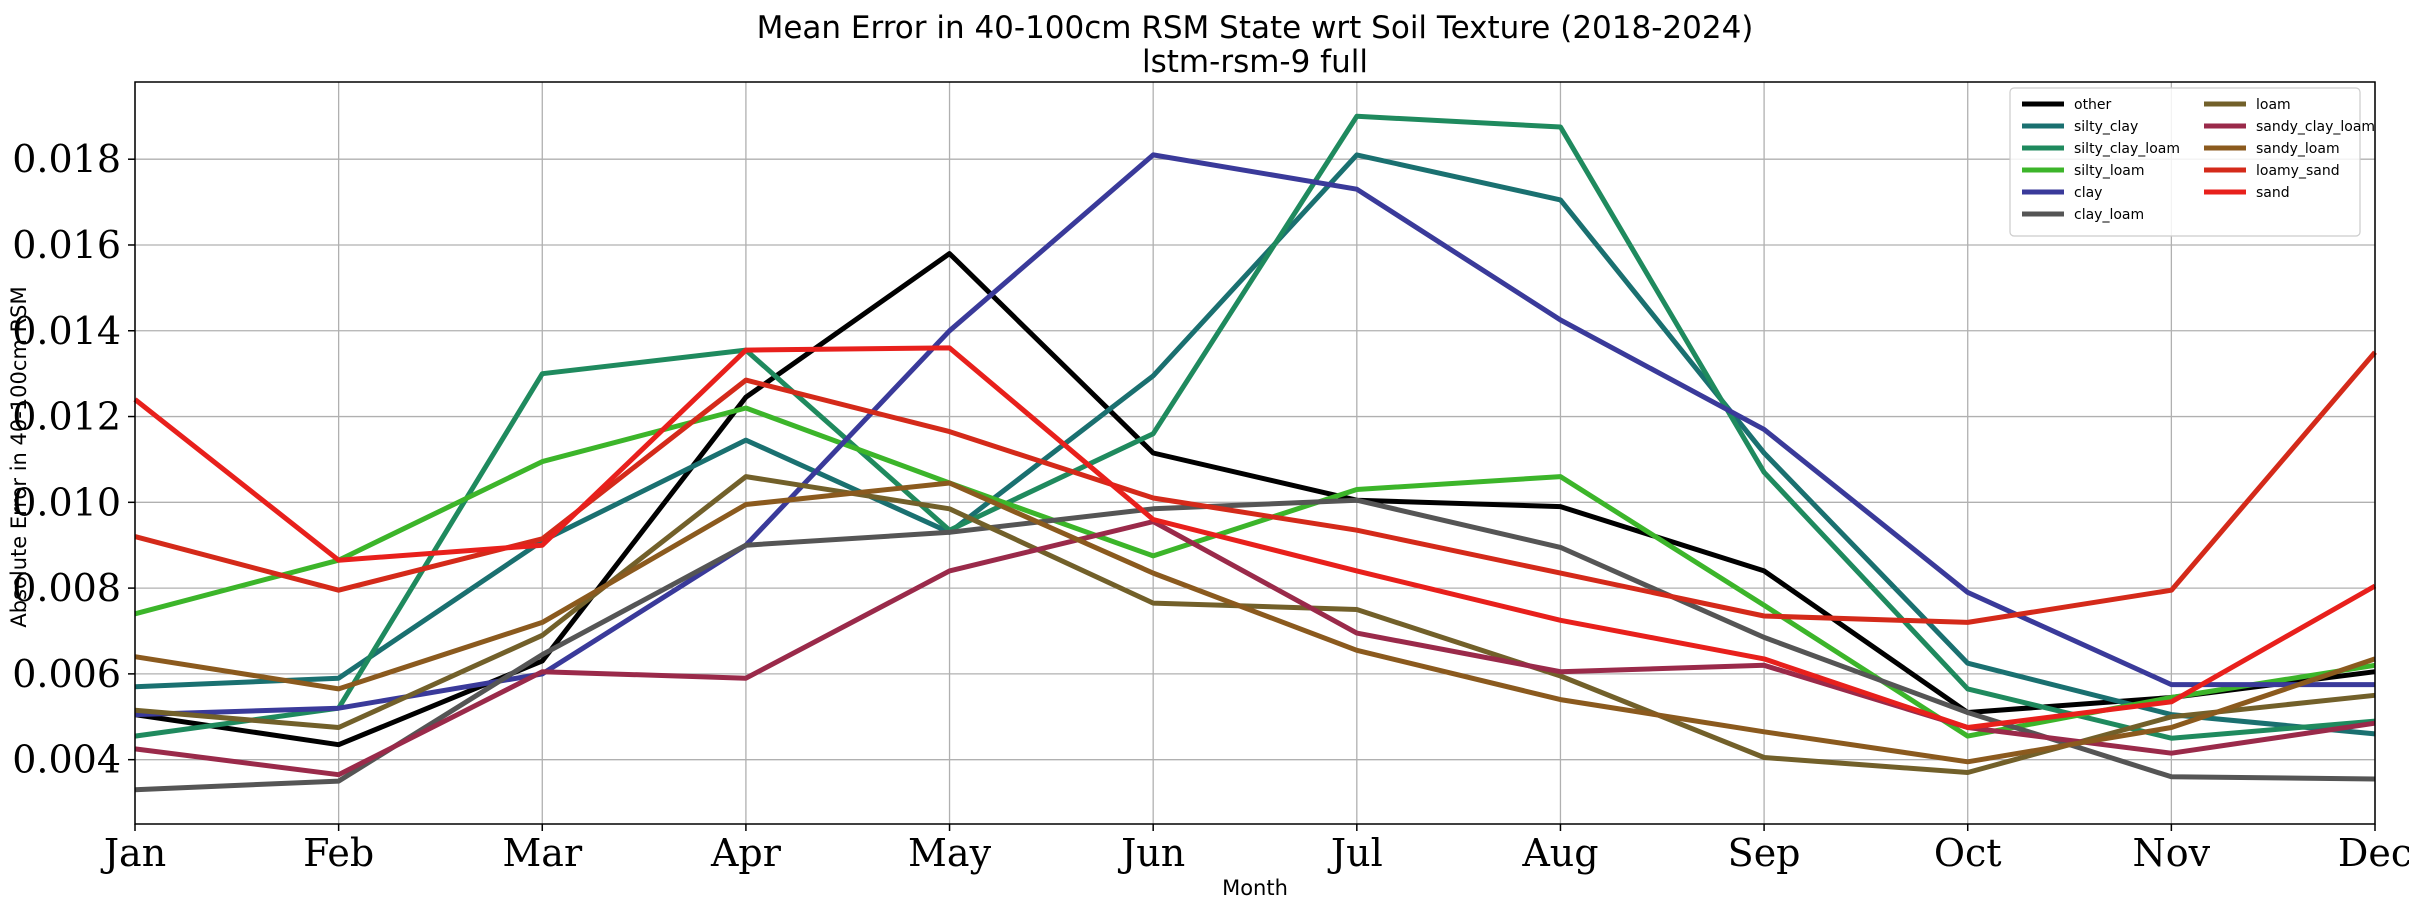  I want to click on y-tick-label: 0.006, so click(66, 674).